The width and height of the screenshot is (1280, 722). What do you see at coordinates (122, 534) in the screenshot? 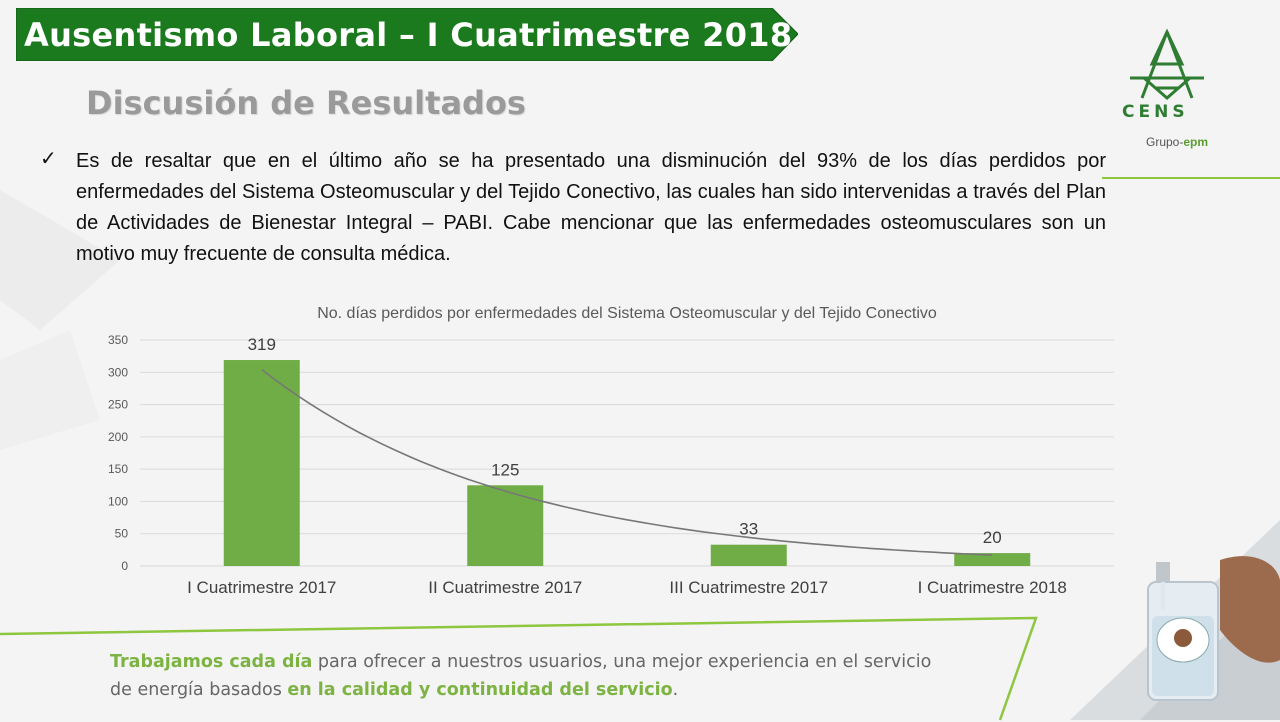
I see `y-tick-label: 50` at bounding box center [122, 534].